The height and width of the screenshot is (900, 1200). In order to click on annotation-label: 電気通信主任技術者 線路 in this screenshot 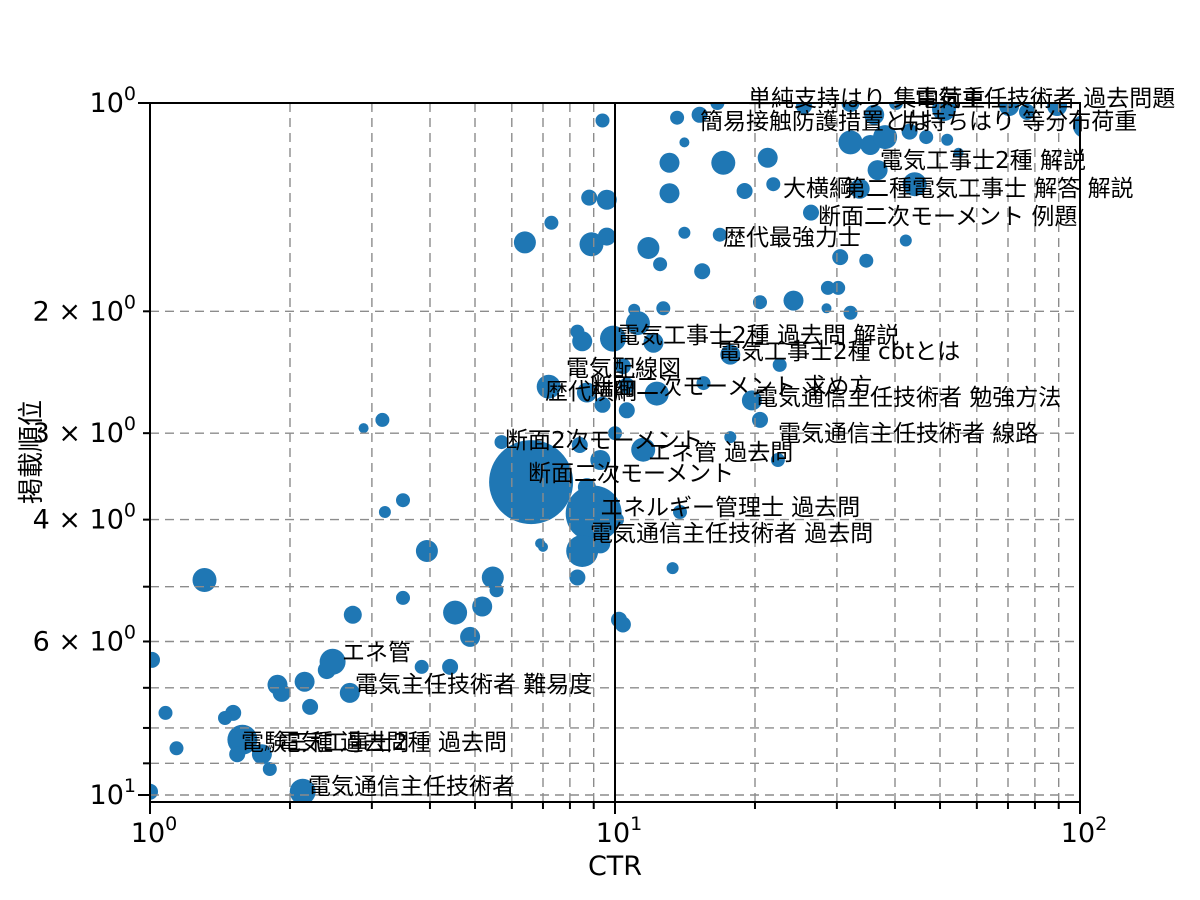, I will do `click(908, 434)`.